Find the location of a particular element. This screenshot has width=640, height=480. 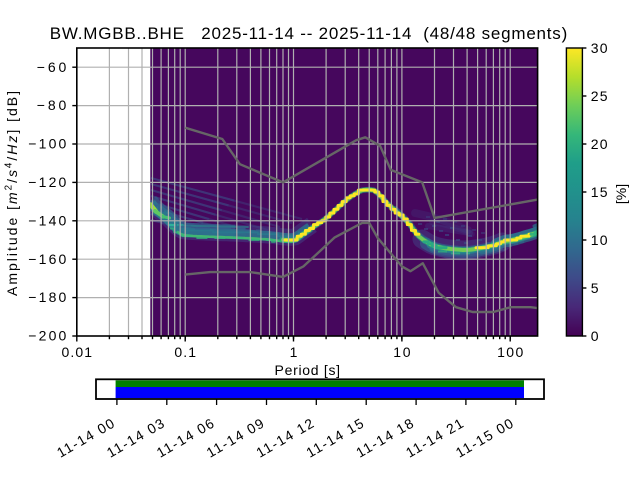

svg-text: Amplitude [m2/s4/Hz] [dB] is located at coordinates (12, 193).